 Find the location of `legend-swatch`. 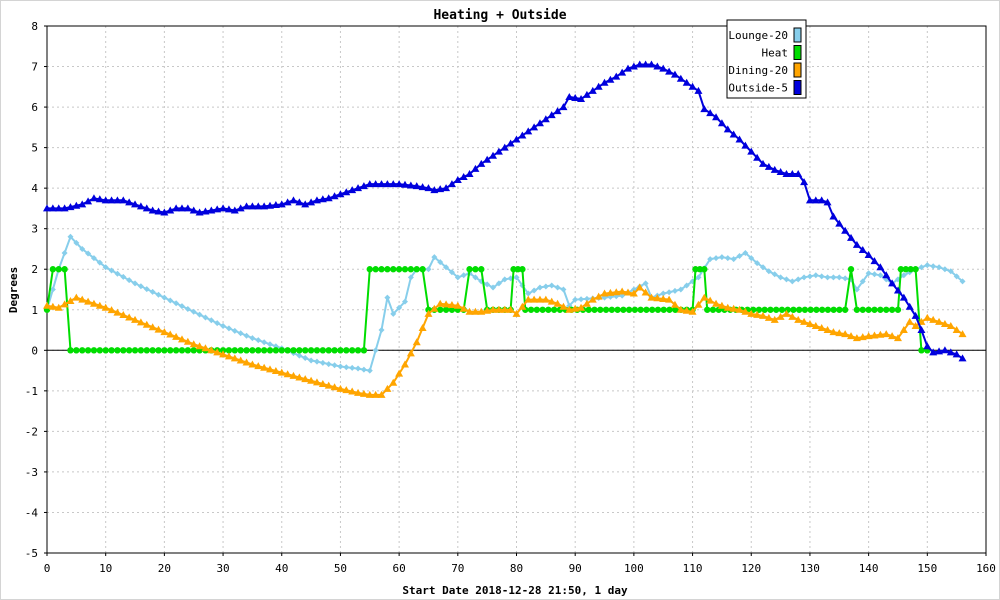

legend-swatch is located at coordinates (797, 87).